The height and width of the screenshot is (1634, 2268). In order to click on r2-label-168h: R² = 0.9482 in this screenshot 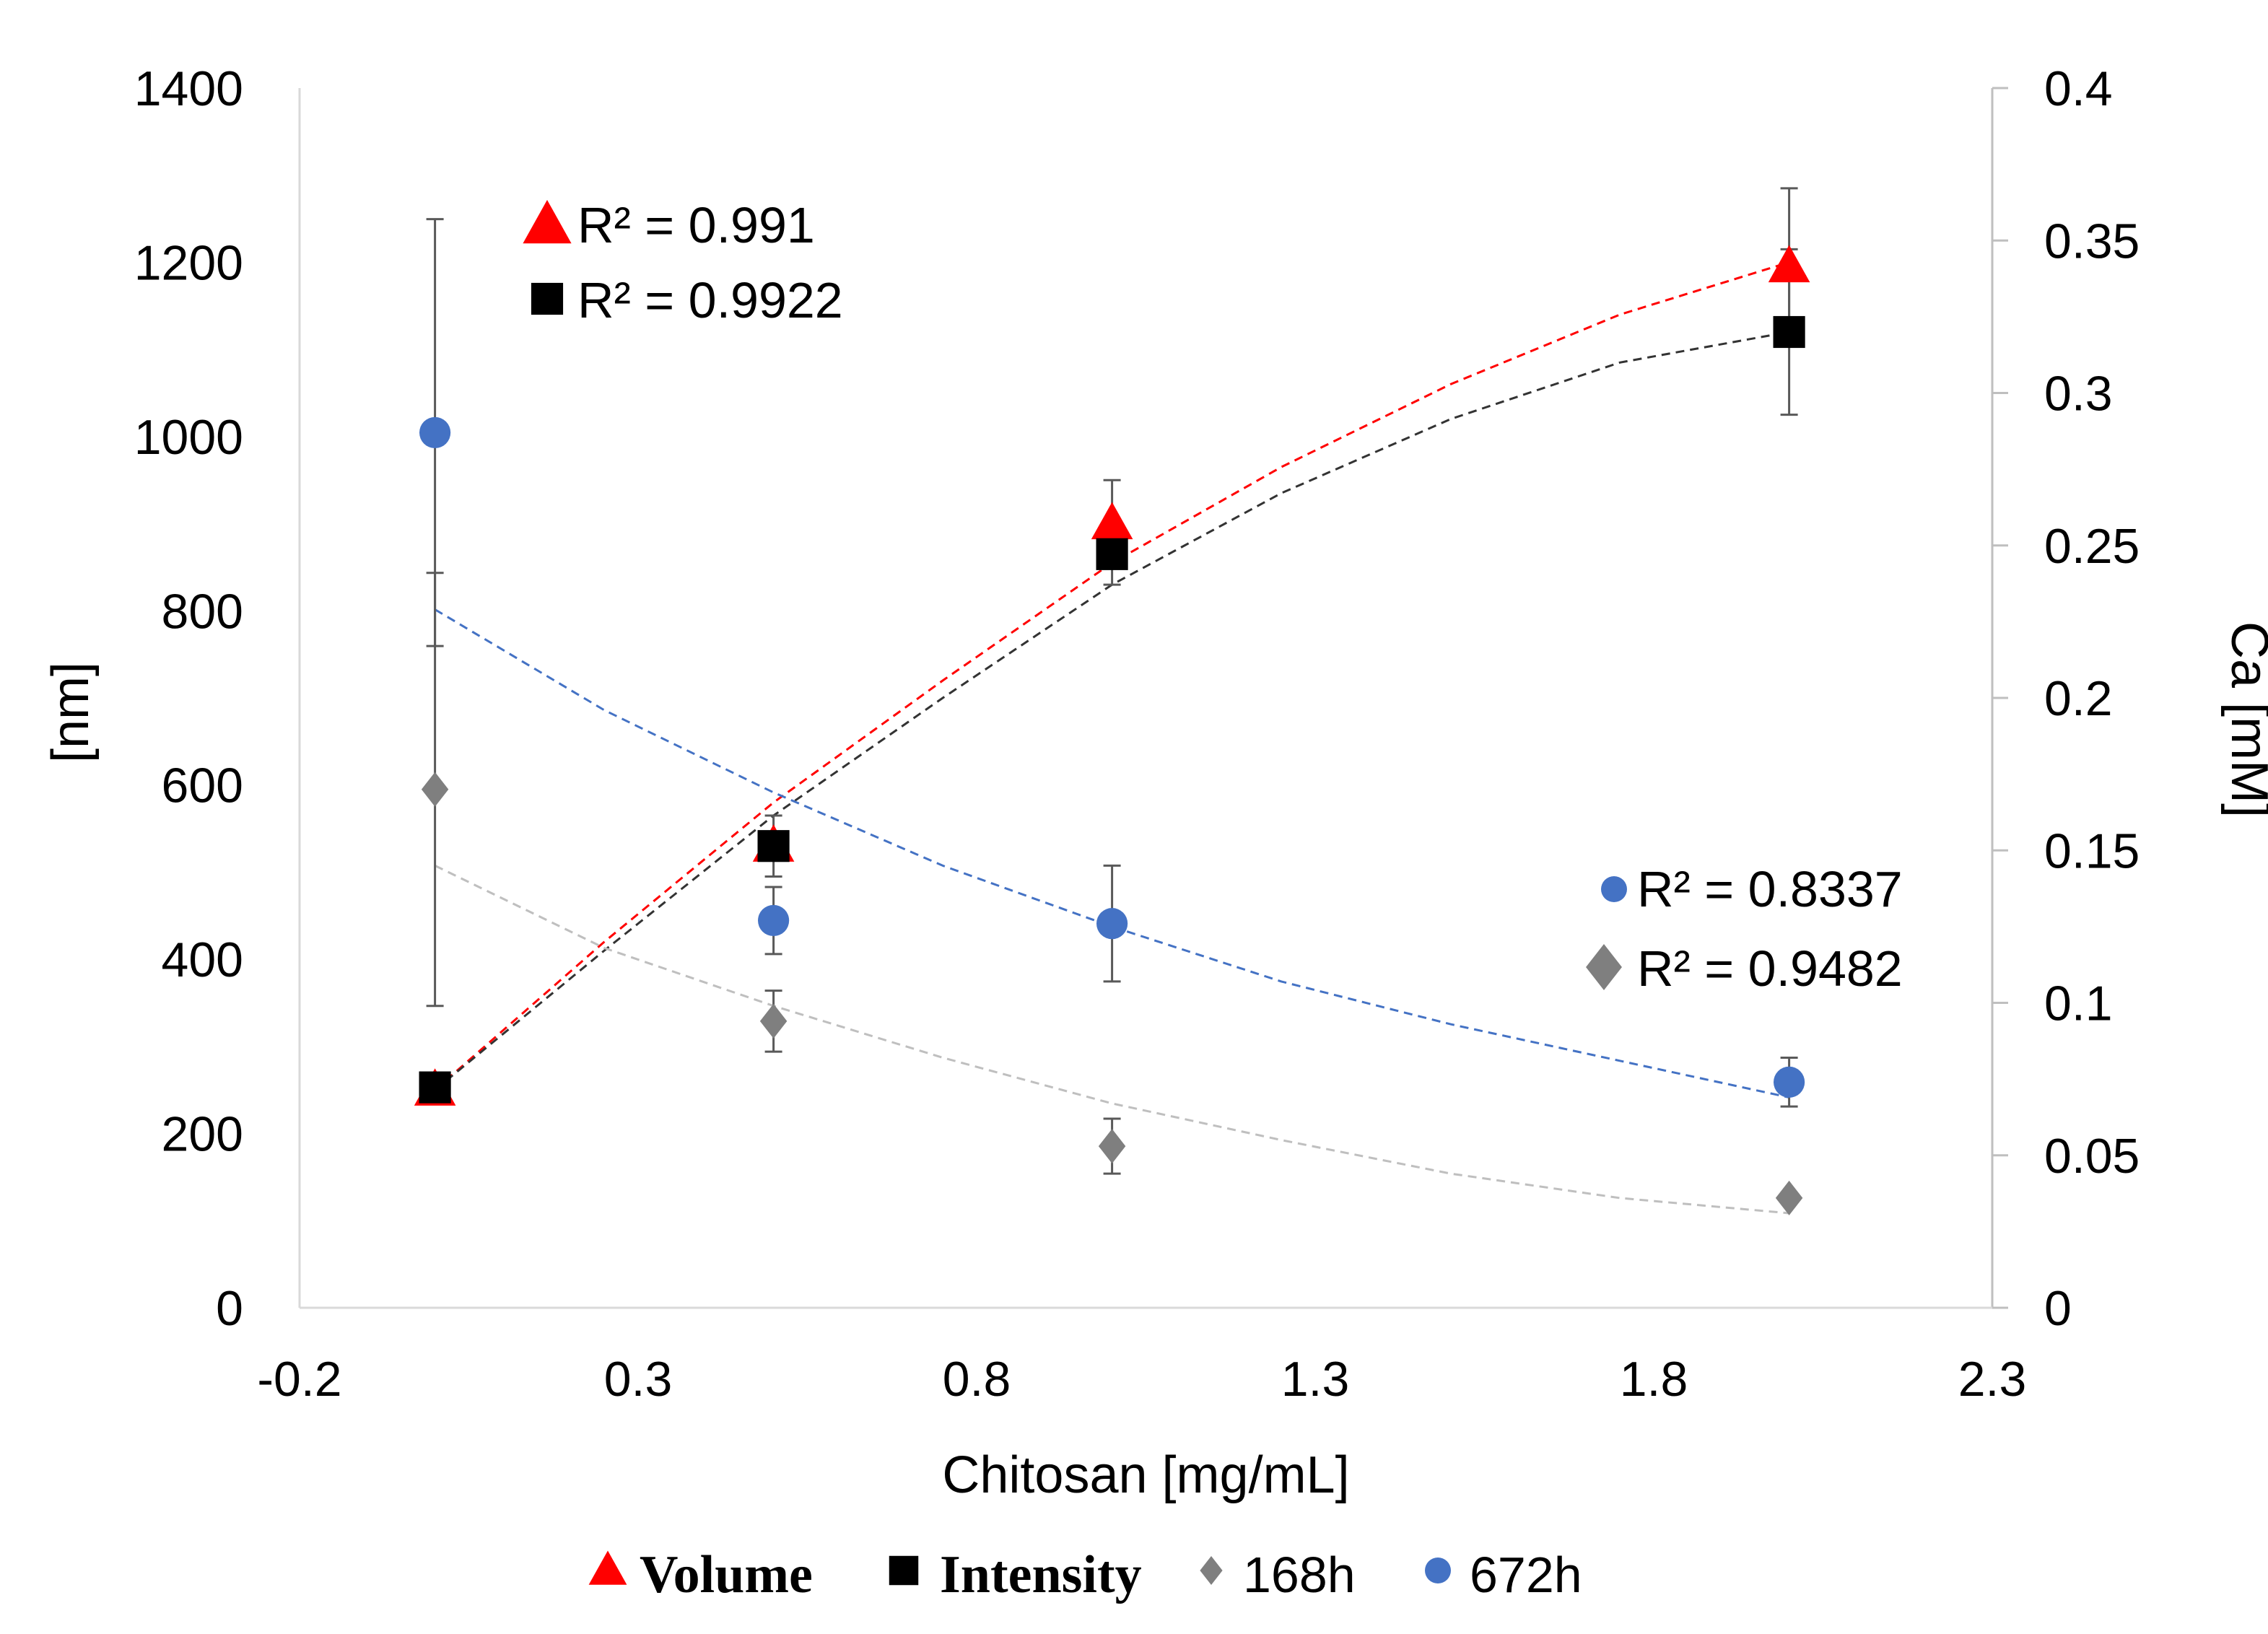, I will do `click(1770, 968)`.